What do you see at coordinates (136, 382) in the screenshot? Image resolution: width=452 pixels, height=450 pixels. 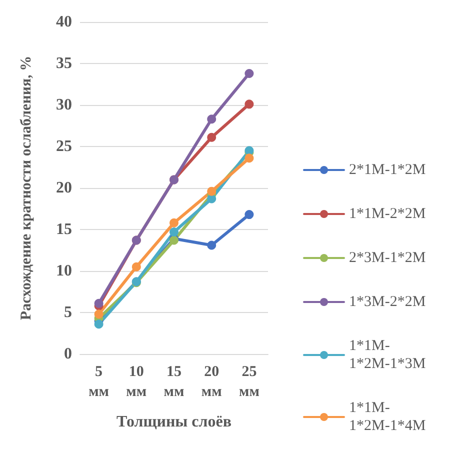 I see `x-tick-label: 10 мм` at bounding box center [136, 382].